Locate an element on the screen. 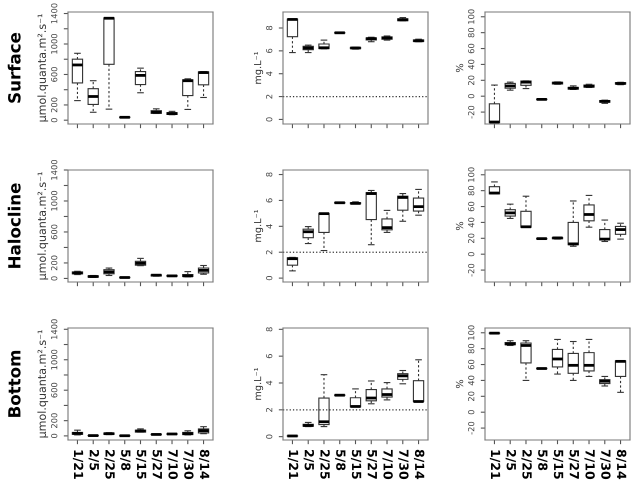 The image size is (635, 496). text: Bottom is located at coordinates (14, 383).